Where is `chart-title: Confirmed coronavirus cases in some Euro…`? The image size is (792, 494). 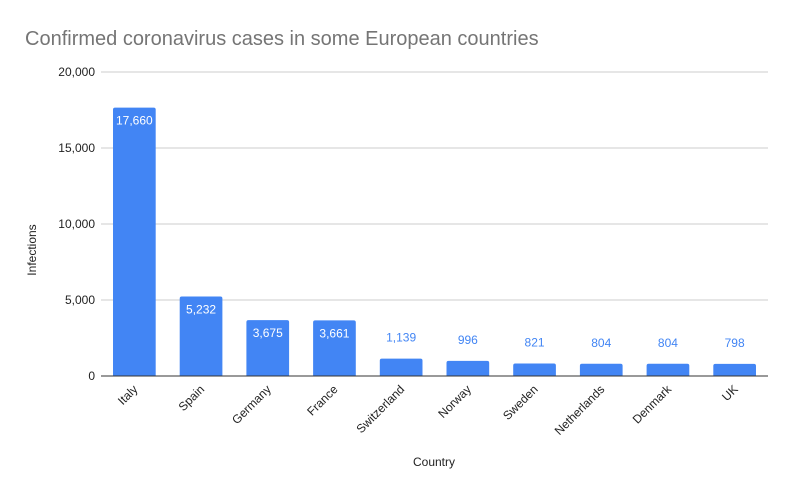 chart-title: Confirmed coronavirus cases in some Euro… is located at coordinates (282, 39).